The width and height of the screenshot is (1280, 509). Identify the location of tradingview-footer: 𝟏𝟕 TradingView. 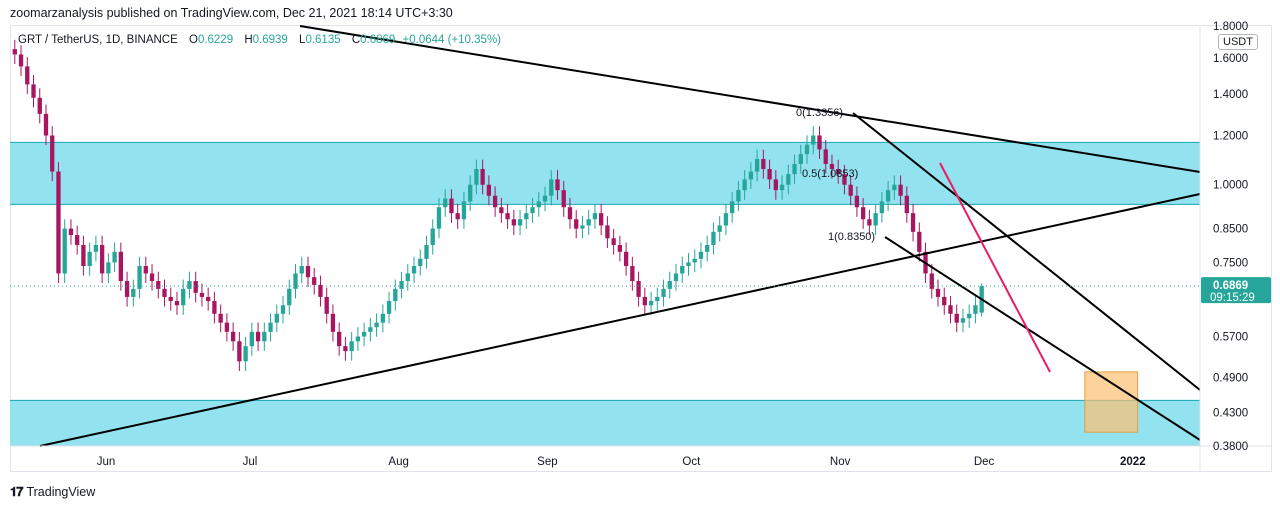
(52, 492).